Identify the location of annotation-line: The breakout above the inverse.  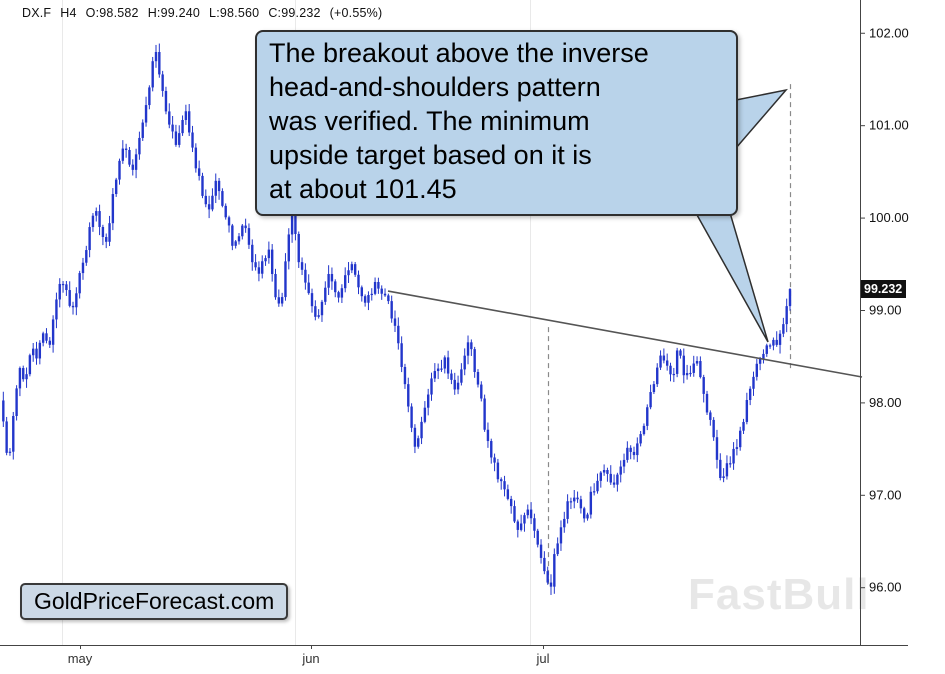
(459, 53).